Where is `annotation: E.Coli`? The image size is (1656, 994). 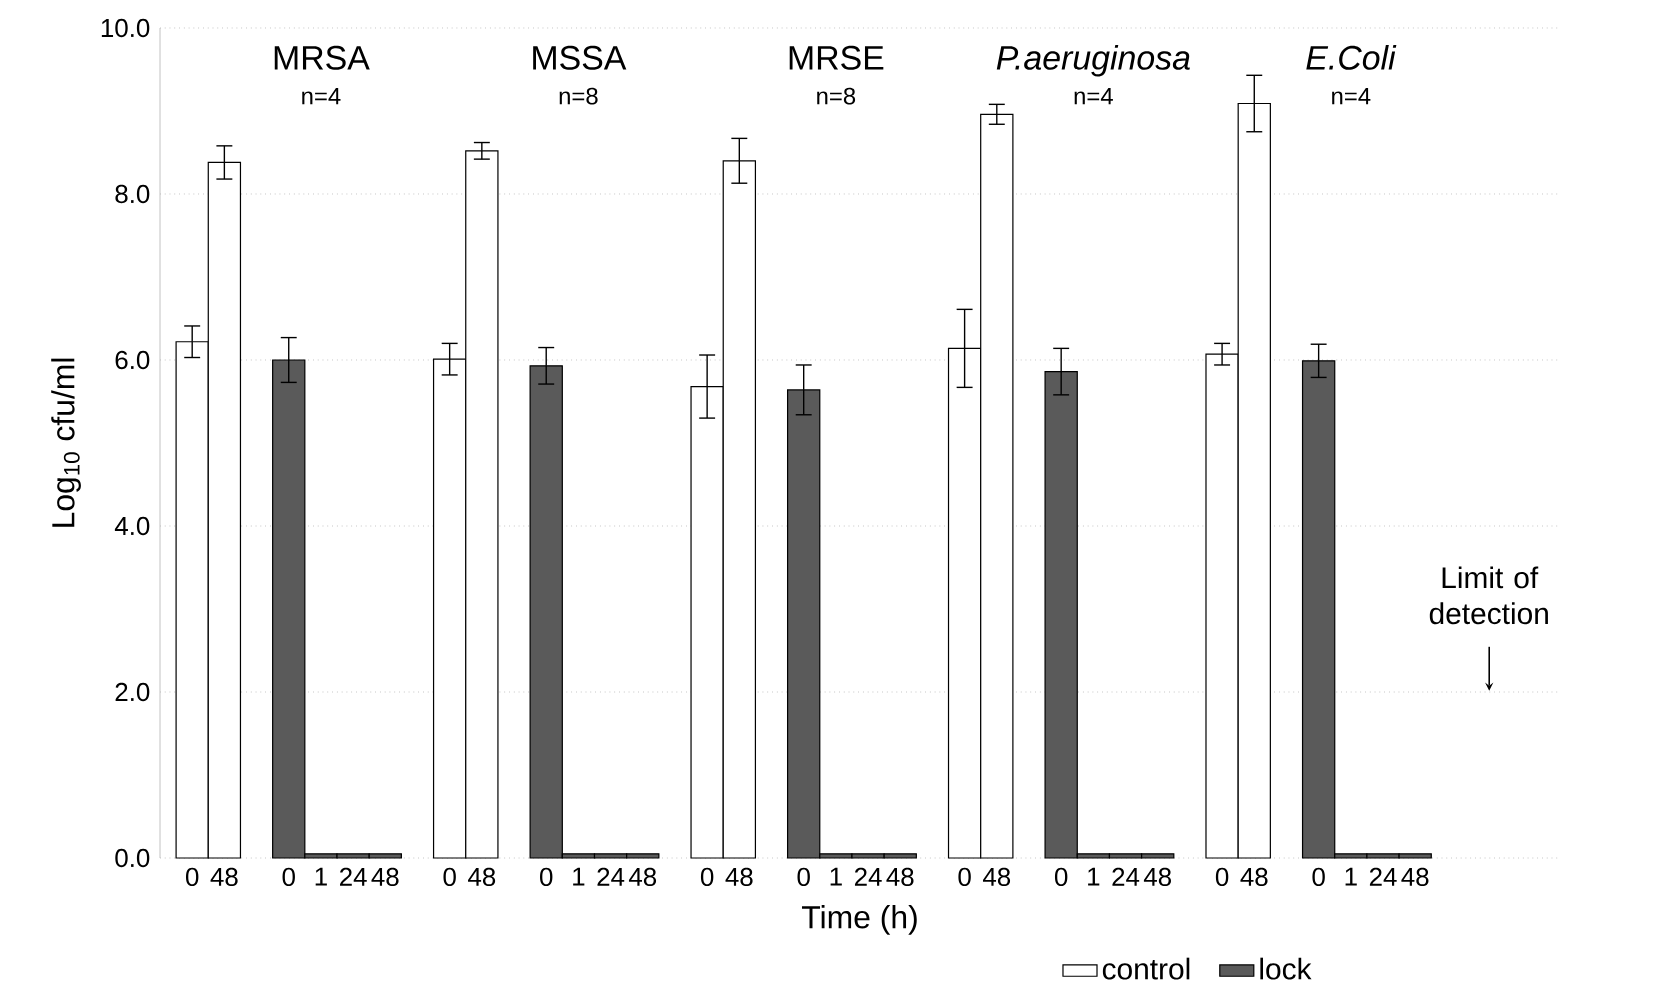
annotation: E.Coli is located at coordinates (1351, 57).